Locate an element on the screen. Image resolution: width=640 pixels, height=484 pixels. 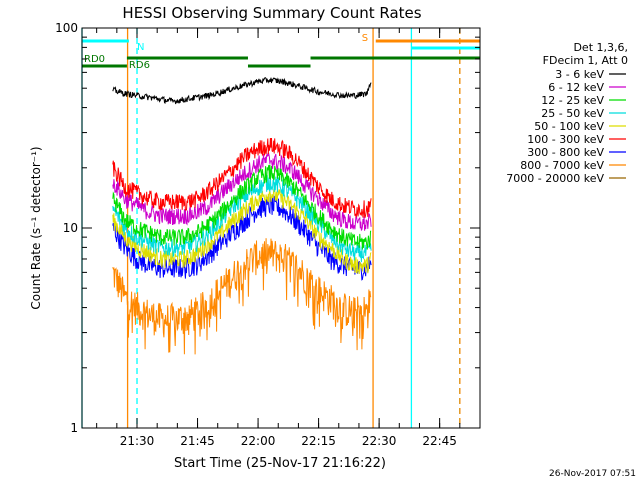
flag-label-0: N is located at coordinates (140, 47).